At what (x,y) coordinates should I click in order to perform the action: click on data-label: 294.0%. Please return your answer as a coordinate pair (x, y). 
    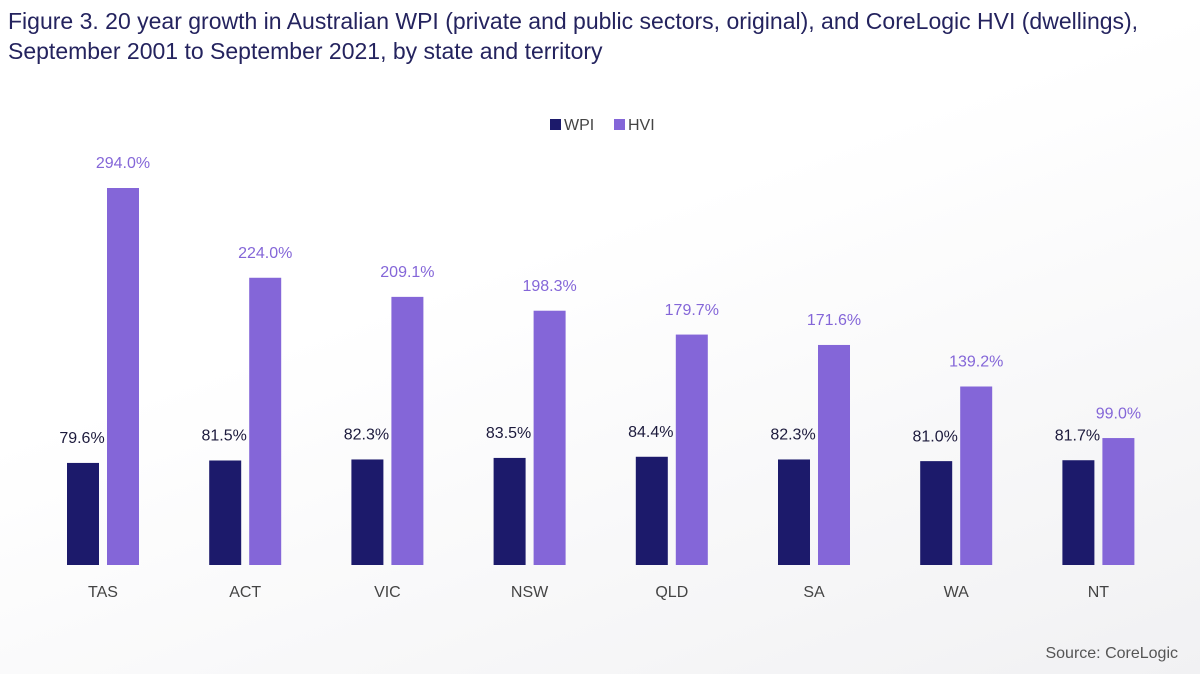
    Looking at the image, I should click on (123, 163).